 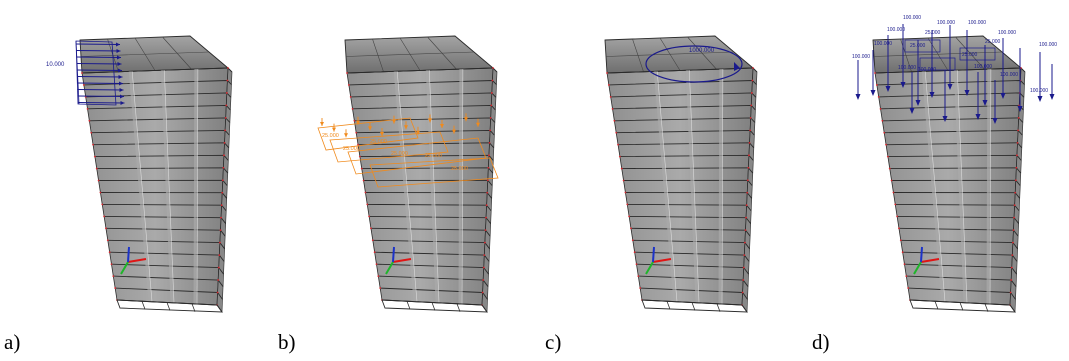 What do you see at coordinates (921, 254) in the screenshot?
I see `axis-z` at bounding box center [921, 254].